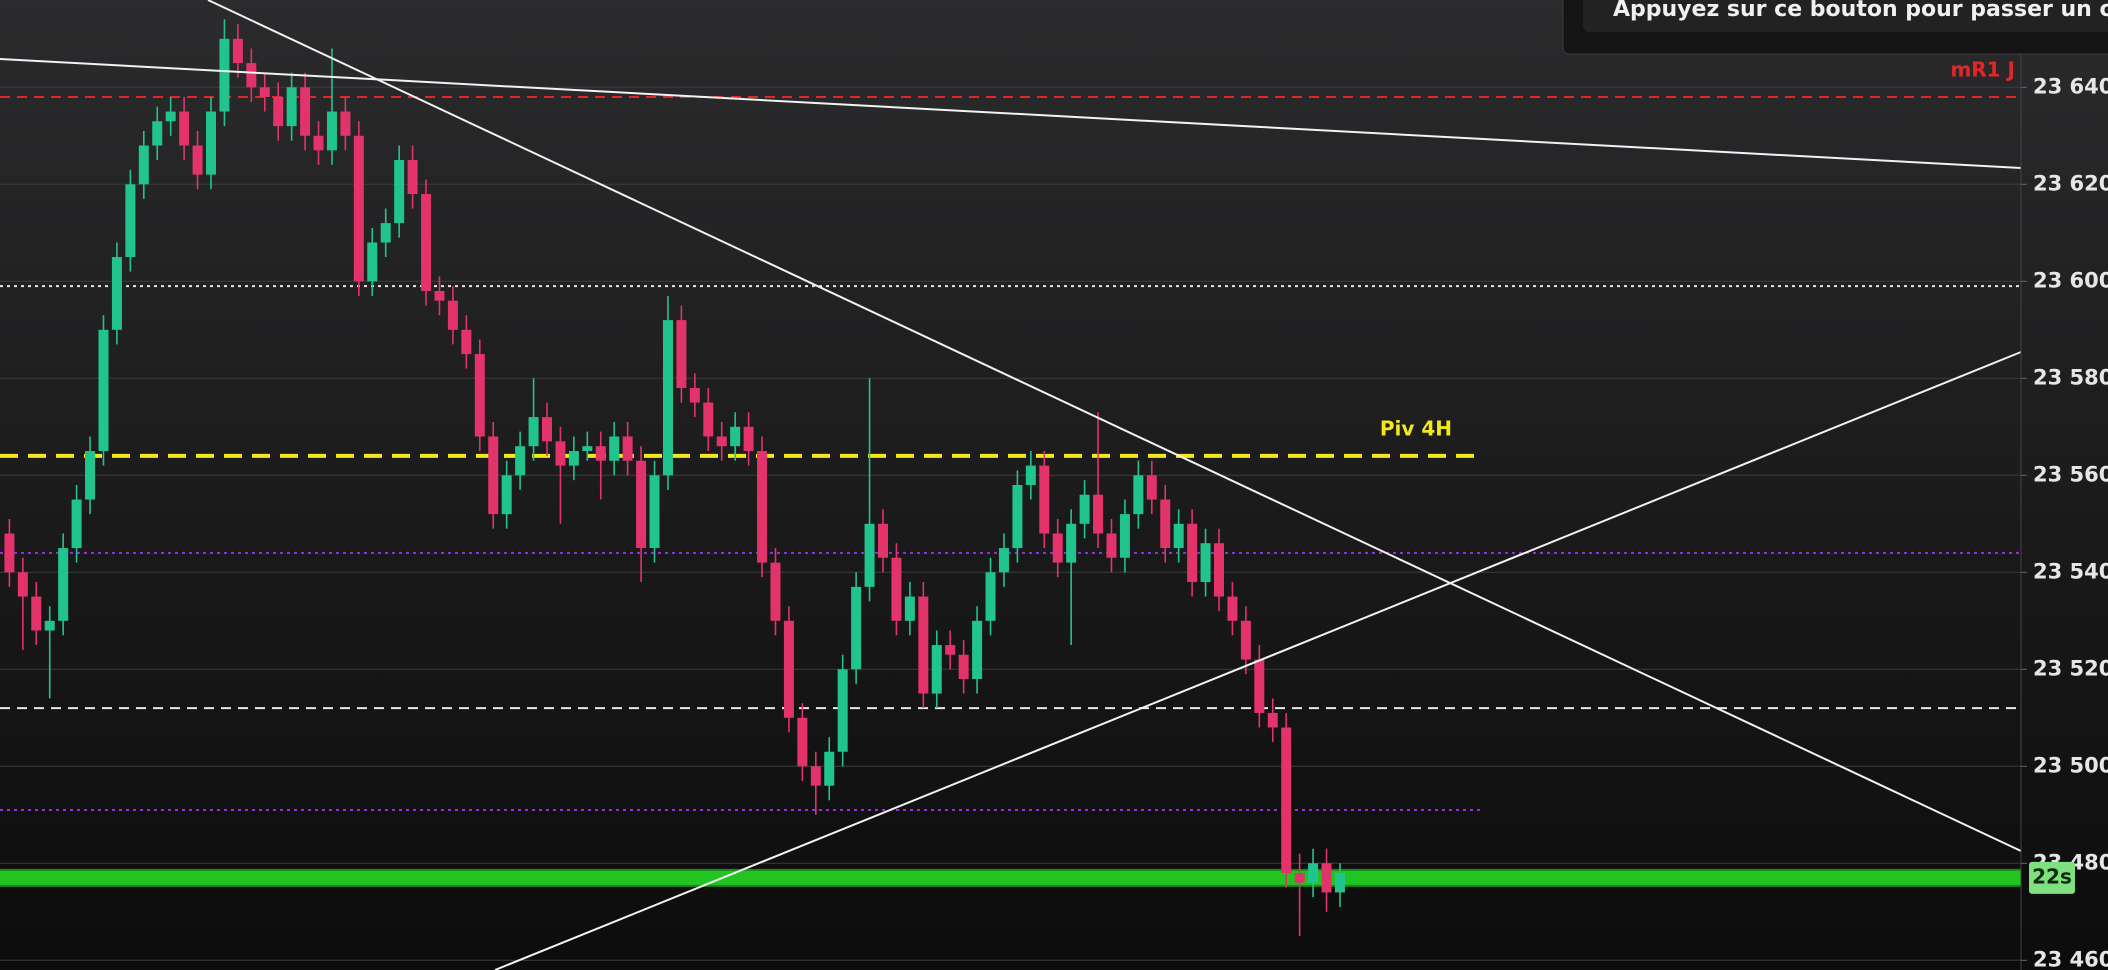 The width and height of the screenshot is (2108, 970). I want to click on y-tick-label: 23 580, so click(2070, 377).